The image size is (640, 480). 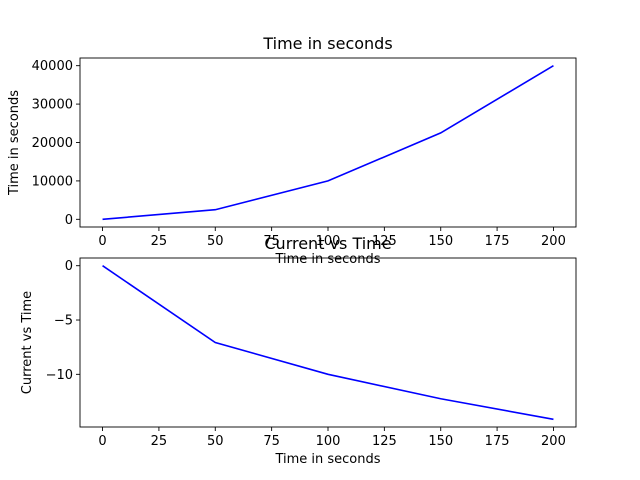 What do you see at coordinates (27, 342) in the screenshot?
I see `y-axis-label: Current vs Time` at bounding box center [27, 342].